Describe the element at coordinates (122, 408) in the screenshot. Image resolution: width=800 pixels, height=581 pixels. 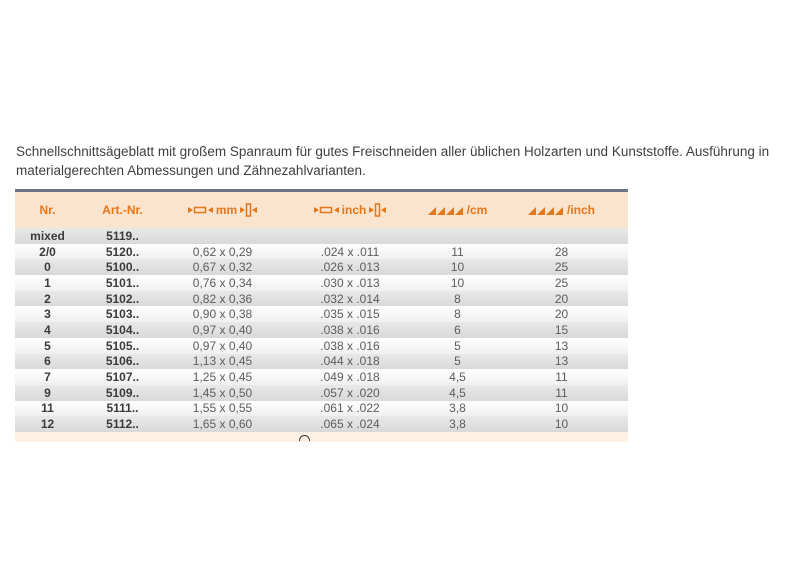
I see `cell-art-nr: 5111..` at that location.